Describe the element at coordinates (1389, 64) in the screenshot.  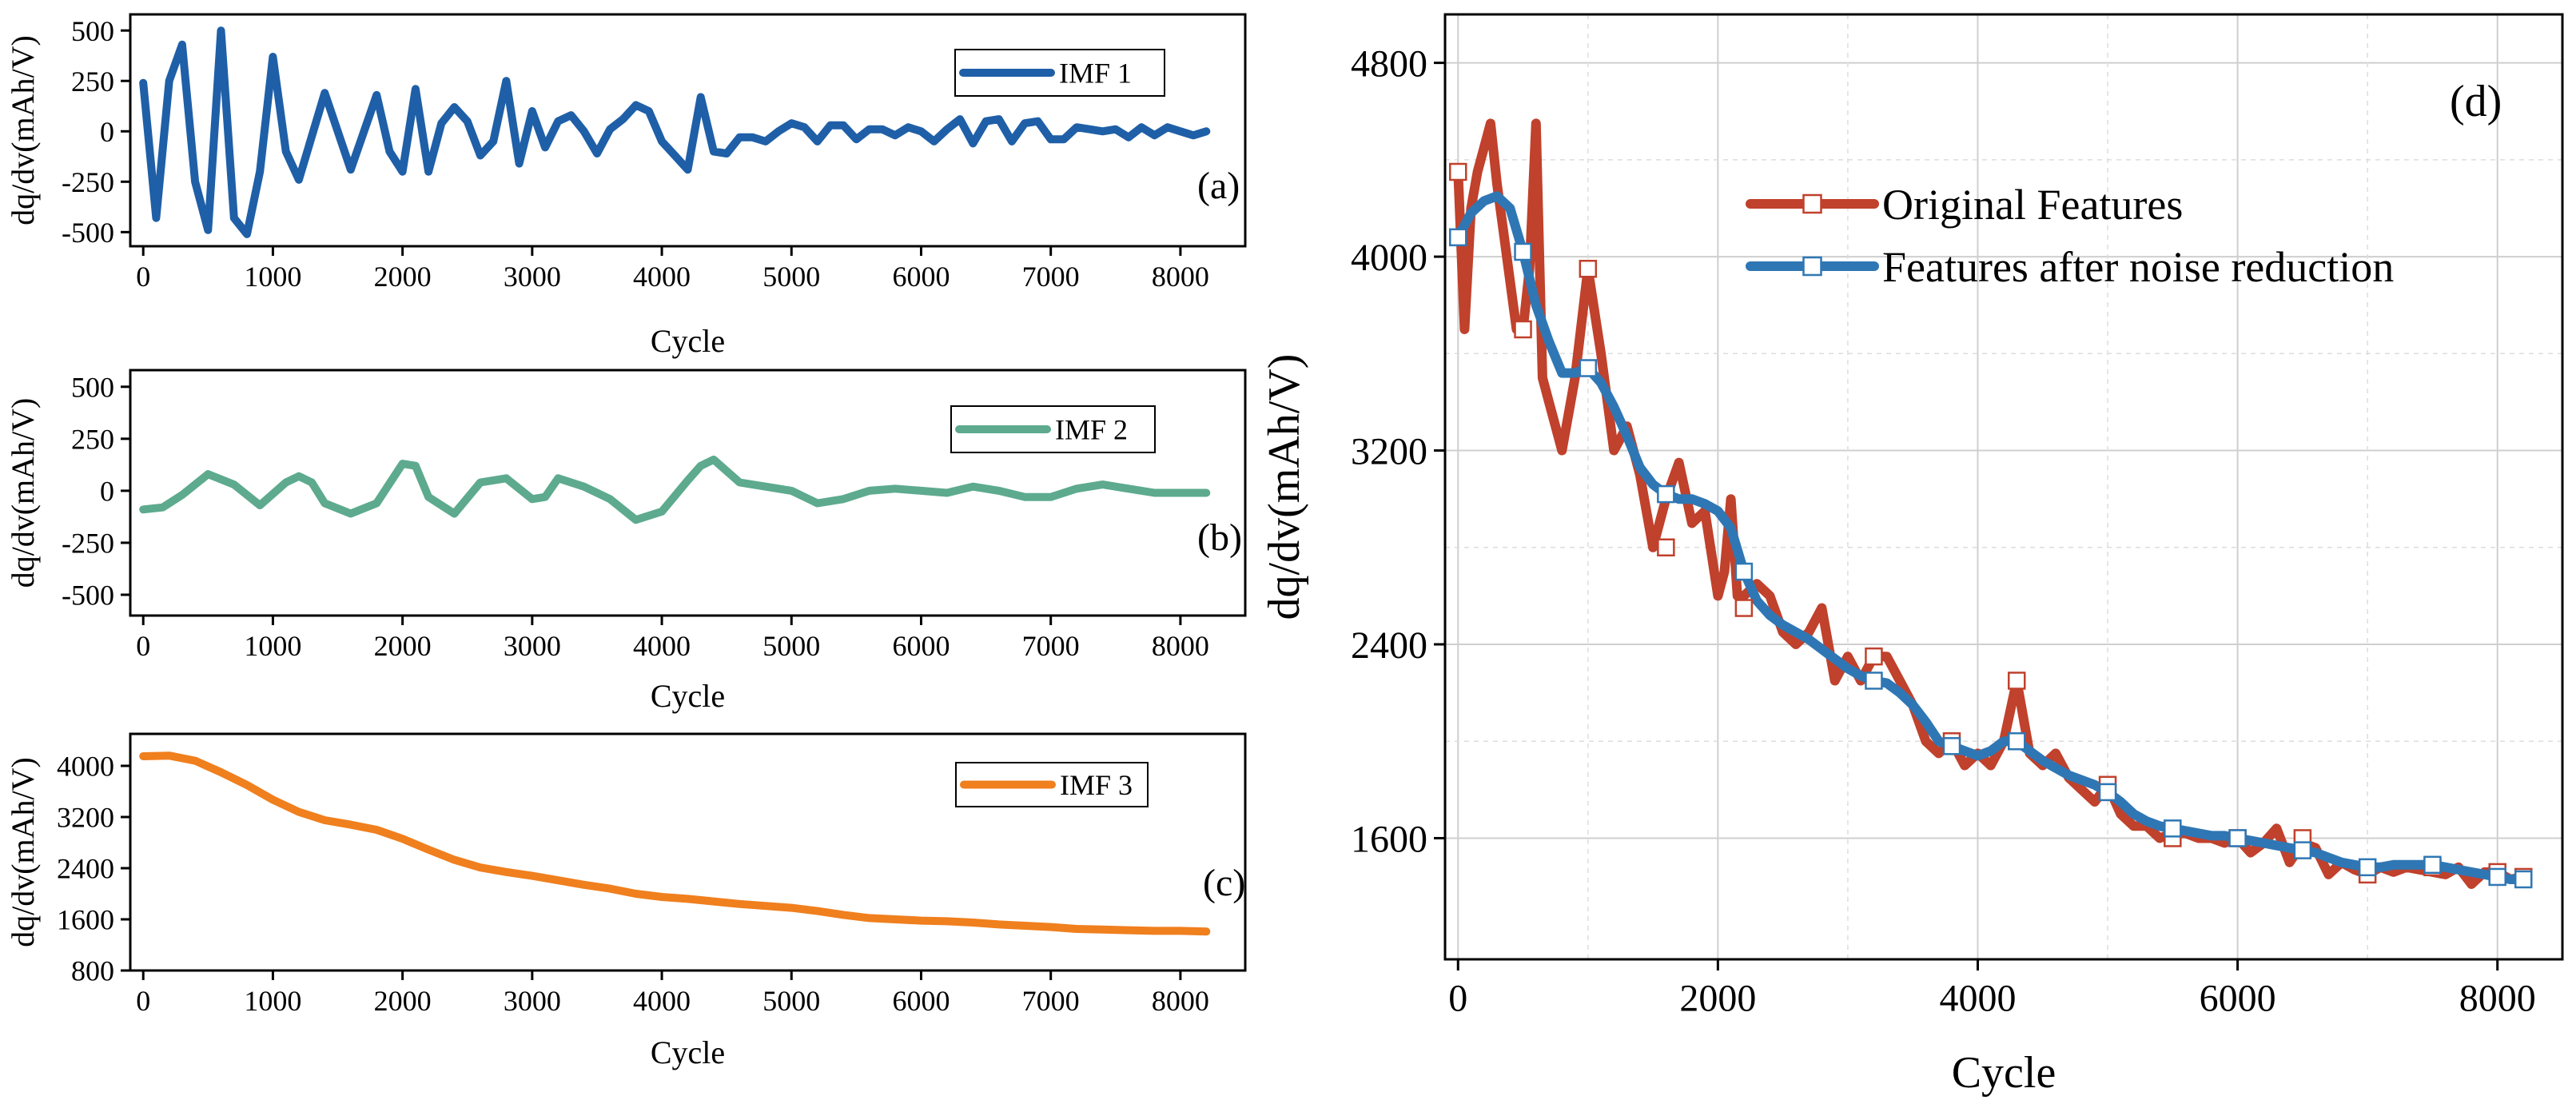
I see `y-tick-label: 4800` at that location.